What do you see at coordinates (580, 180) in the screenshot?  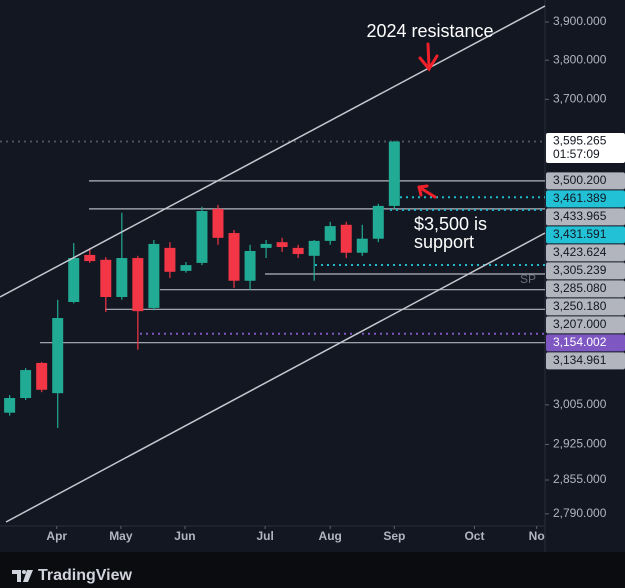 I see `price-label: 3,500.200` at bounding box center [580, 180].